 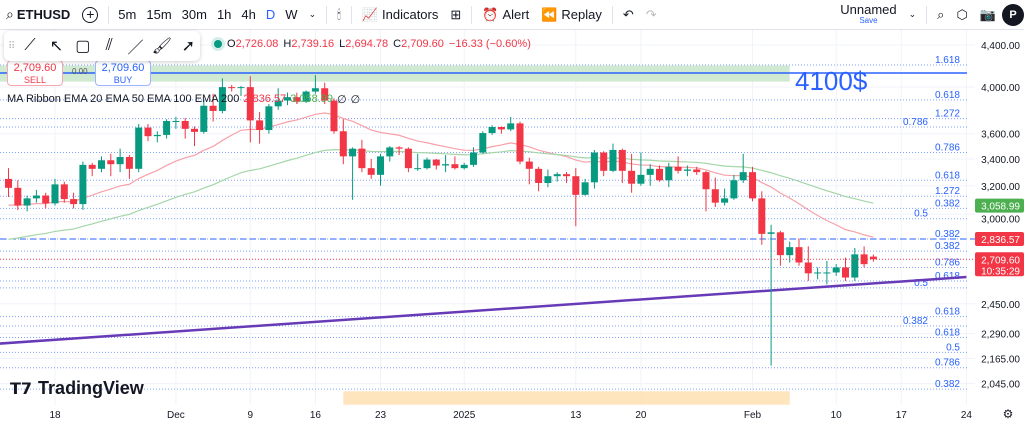 What do you see at coordinates (83, 46) in the screenshot?
I see `rectangle-icon: ▢` at bounding box center [83, 46].